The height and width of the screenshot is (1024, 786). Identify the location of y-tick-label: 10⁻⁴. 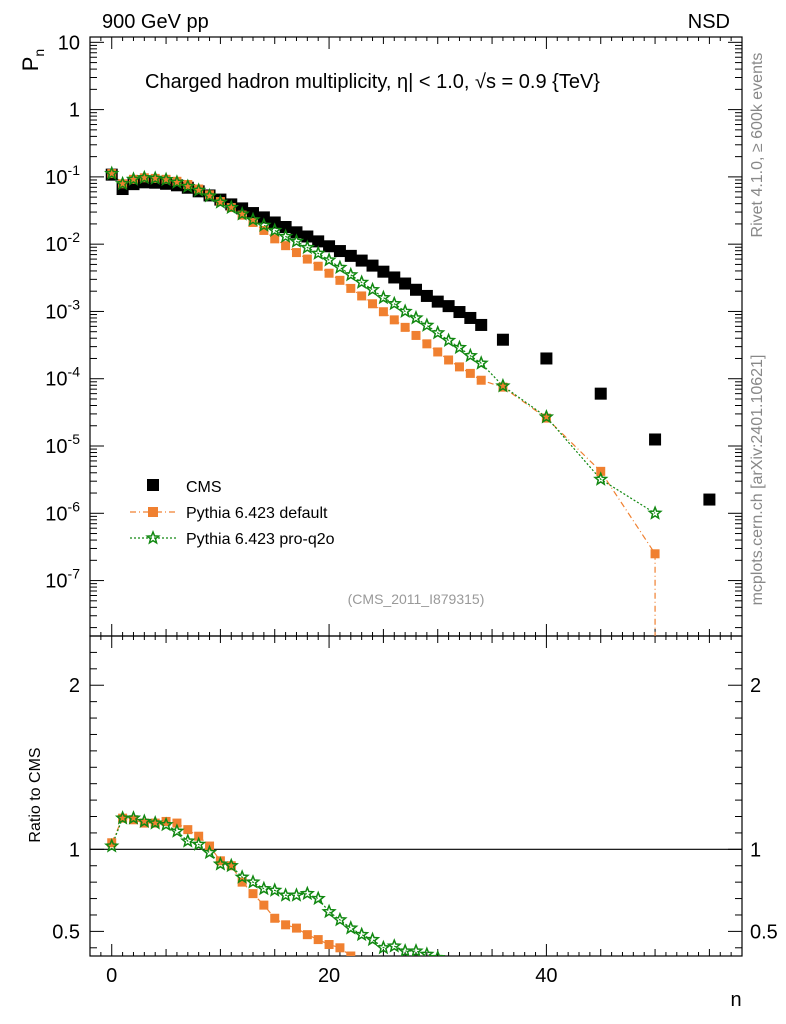
(62, 377).